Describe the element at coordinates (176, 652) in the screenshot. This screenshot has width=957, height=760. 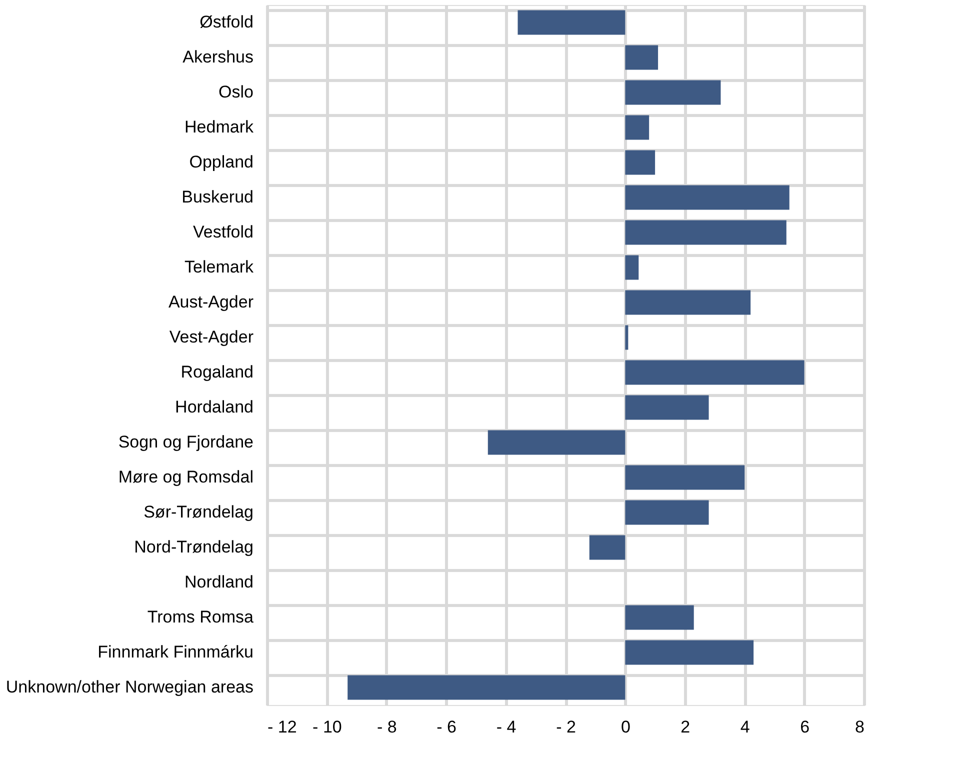
I see `y-tick-label: Finnmark Finnmárku` at that location.